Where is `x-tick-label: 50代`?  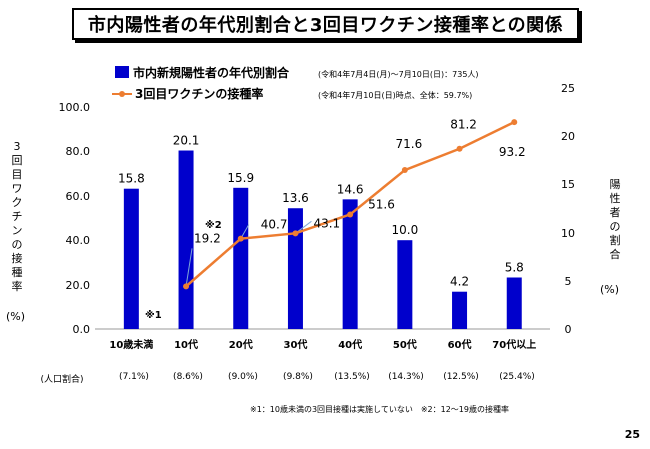
x-tick-label: 50代 is located at coordinates (405, 344).